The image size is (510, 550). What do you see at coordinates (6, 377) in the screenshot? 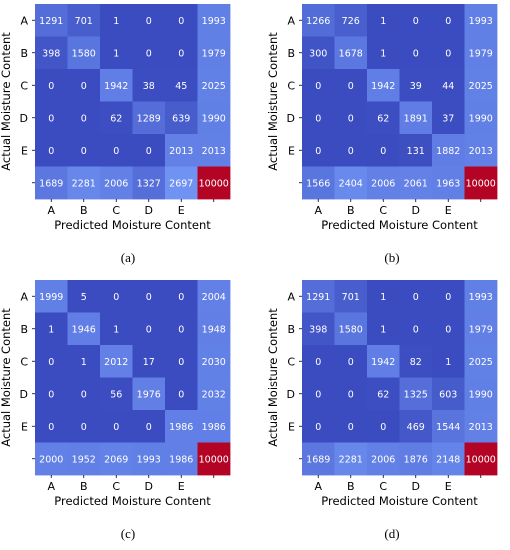
I see `y-axis-label: Actual Moisture Content` at bounding box center [6, 377].